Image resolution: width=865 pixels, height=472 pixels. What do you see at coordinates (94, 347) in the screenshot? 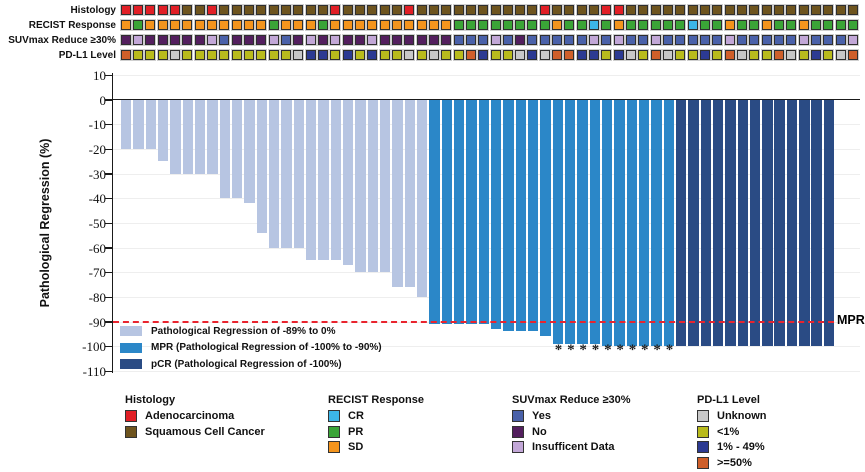
I see `y-tick-label: -100` at bounding box center [94, 347].